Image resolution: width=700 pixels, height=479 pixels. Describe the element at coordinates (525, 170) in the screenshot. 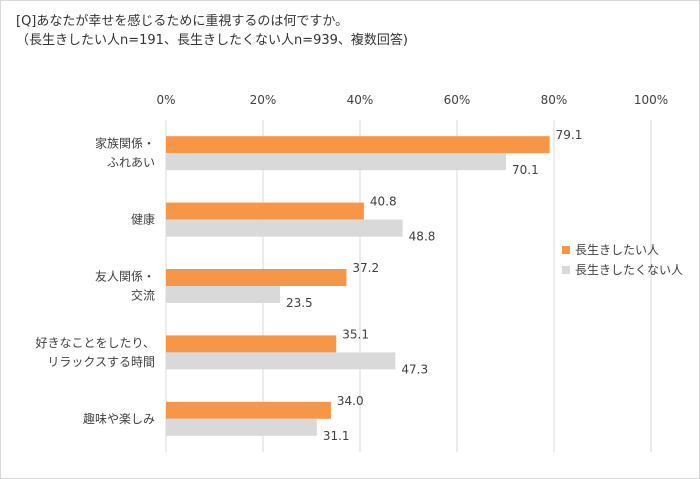

I see `data-label: 70.1` at that location.